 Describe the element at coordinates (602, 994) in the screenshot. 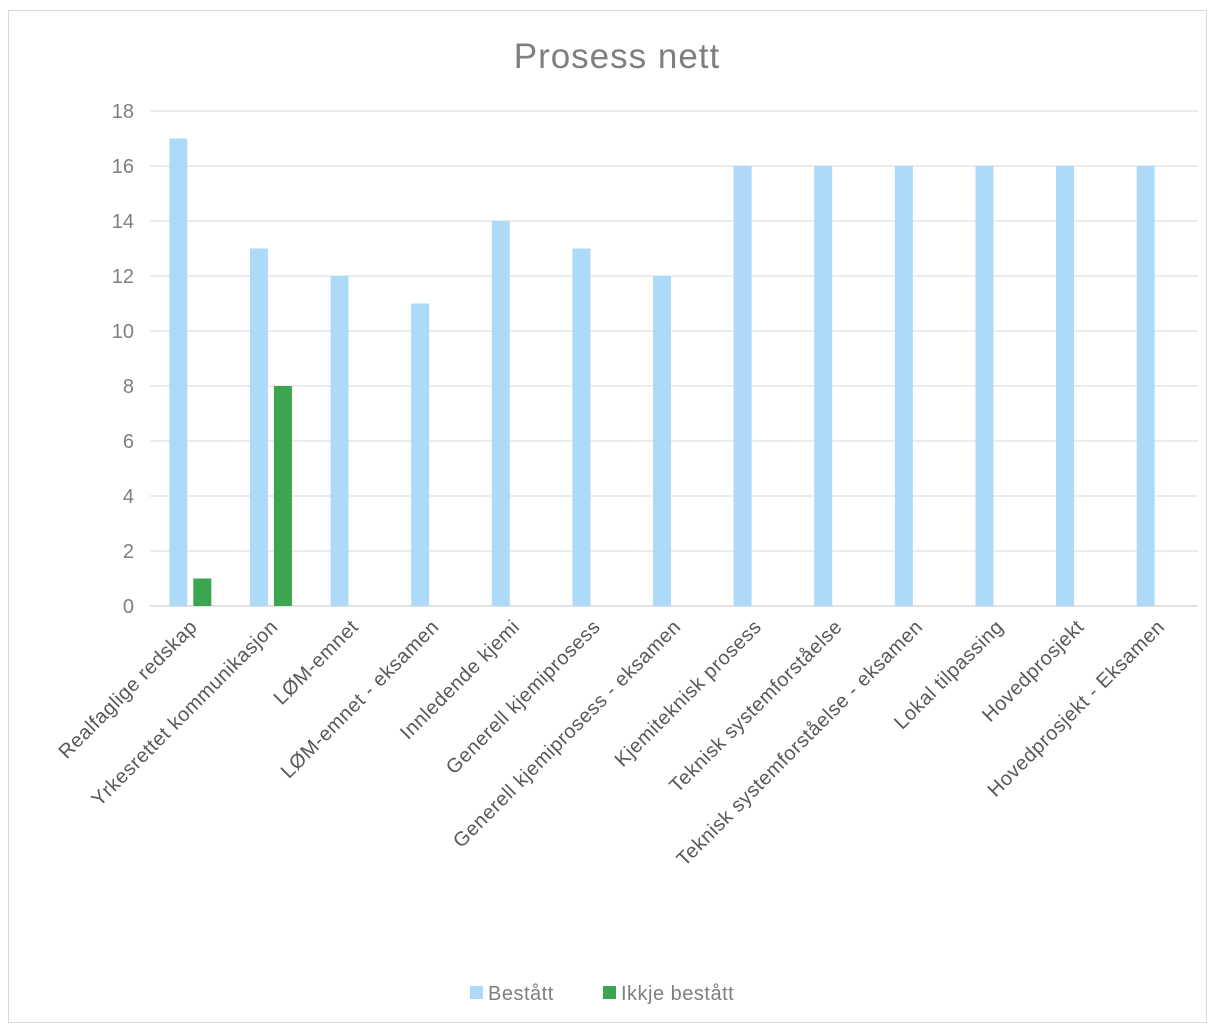

I see `legend: Bestått Ikkje bestått` at that location.